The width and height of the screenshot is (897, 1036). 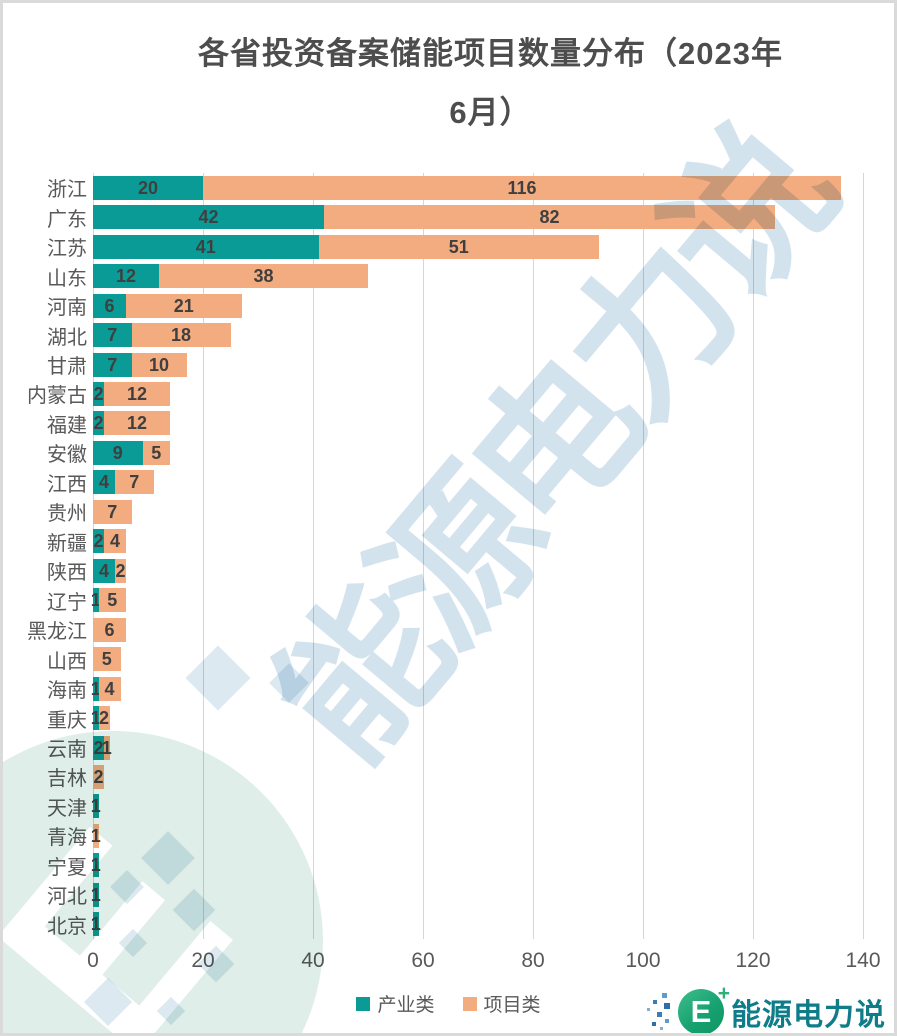 I want to click on bar-segment-项目类: 10, so click(x=159, y=364).